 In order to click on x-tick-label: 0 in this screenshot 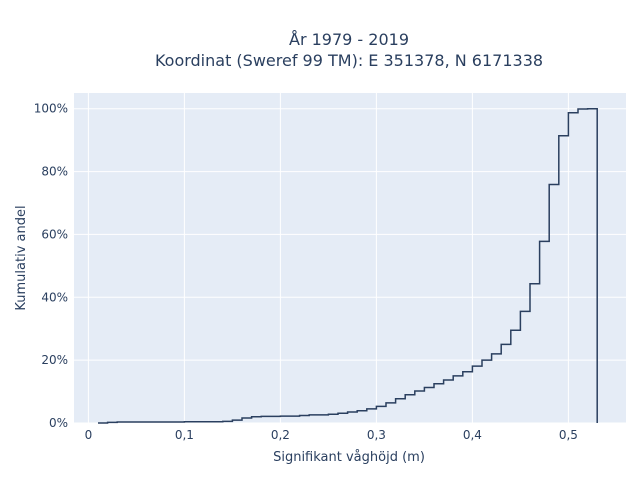, I will do `click(89, 435)`.